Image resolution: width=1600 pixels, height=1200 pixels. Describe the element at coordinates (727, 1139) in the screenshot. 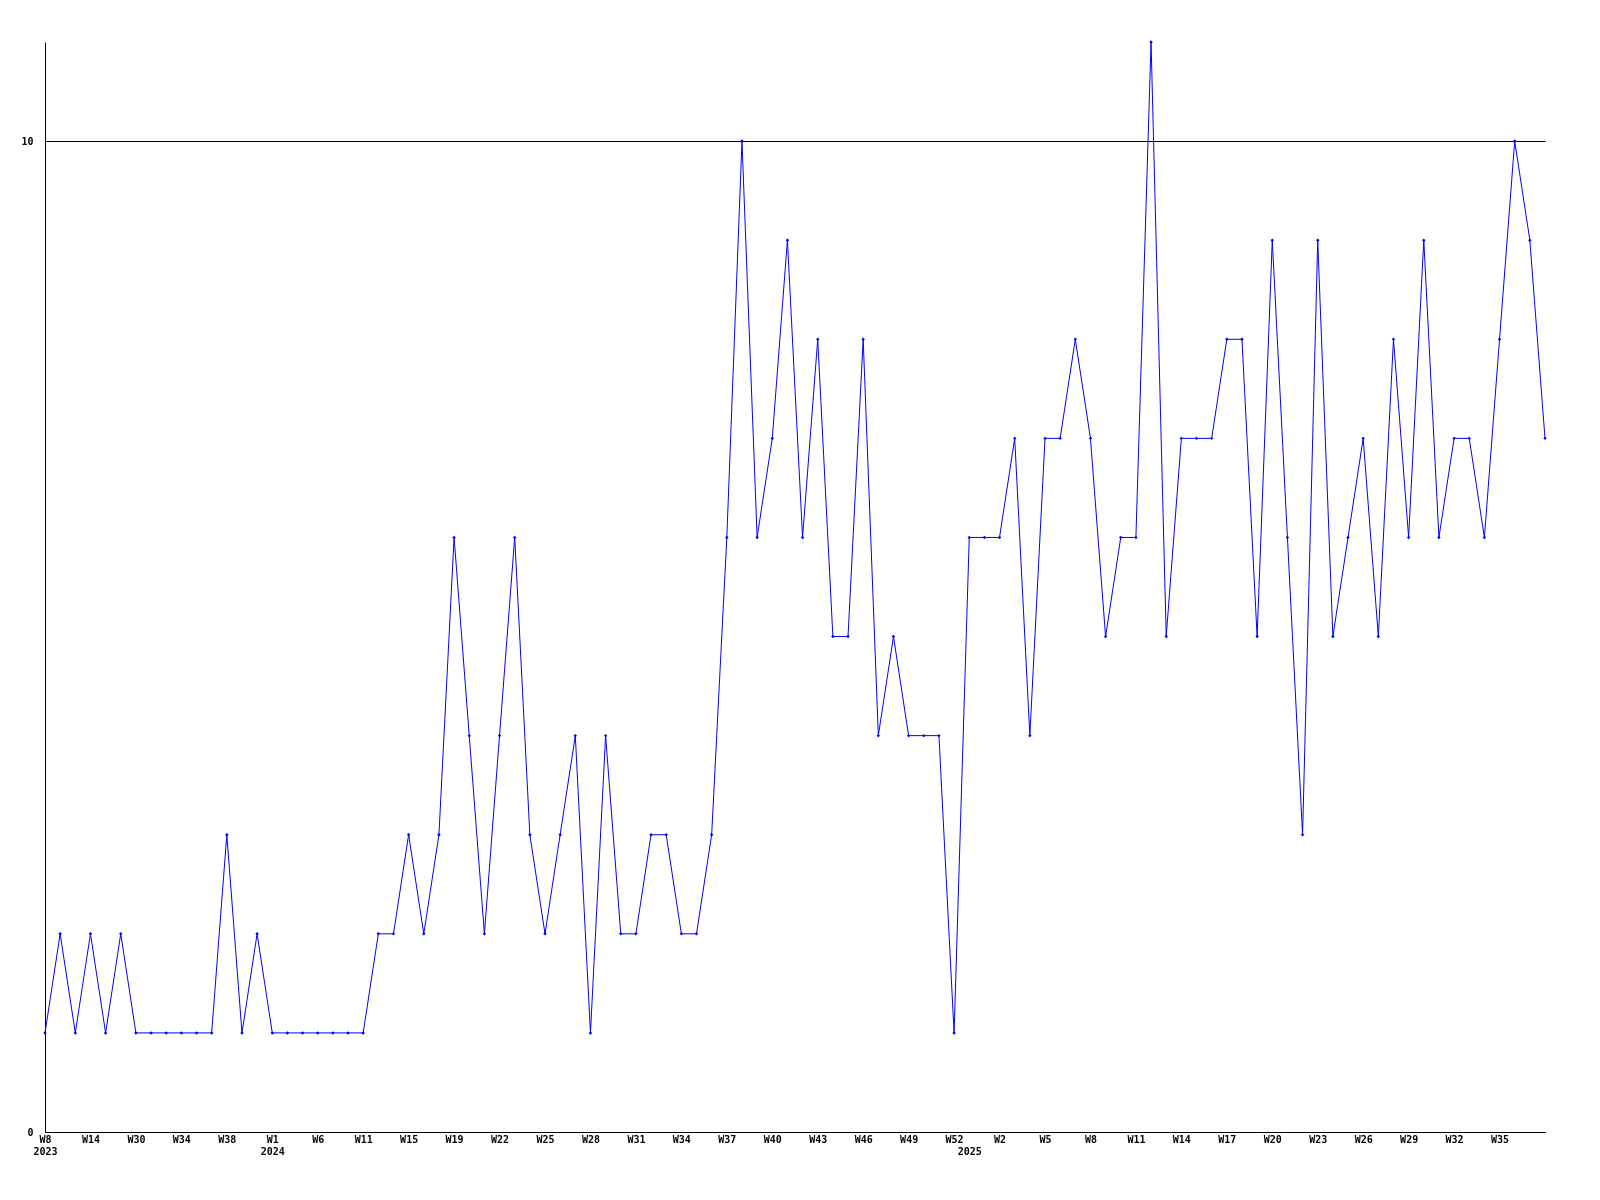

I see `x-tick-label: W37` at that location.